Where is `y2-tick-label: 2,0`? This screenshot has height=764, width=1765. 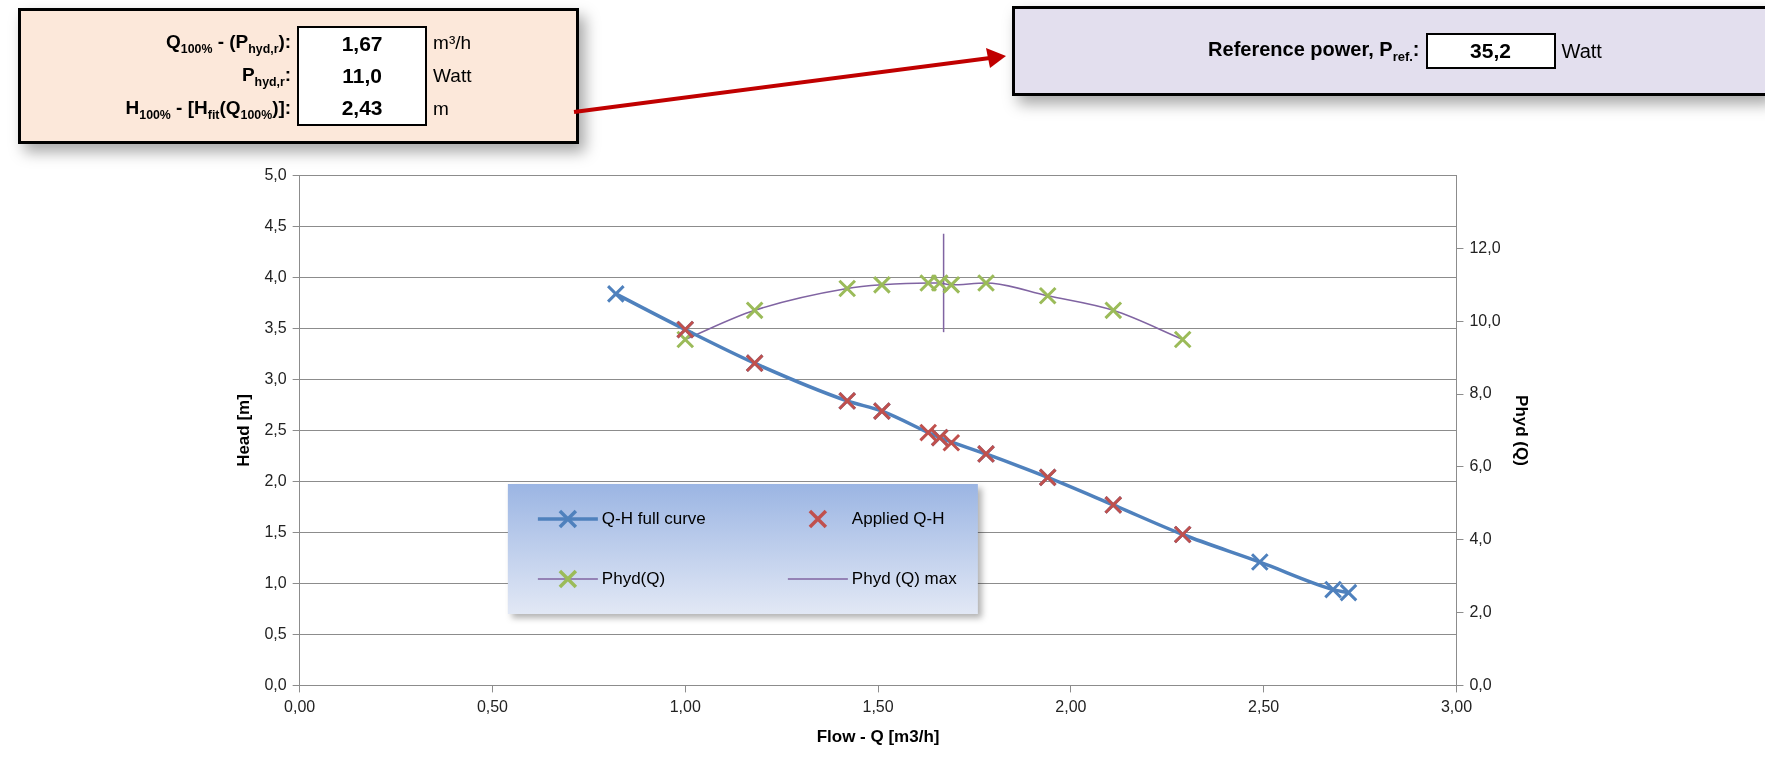
y2-tick-label: 2,0 is located at coordinates (1480, 611).